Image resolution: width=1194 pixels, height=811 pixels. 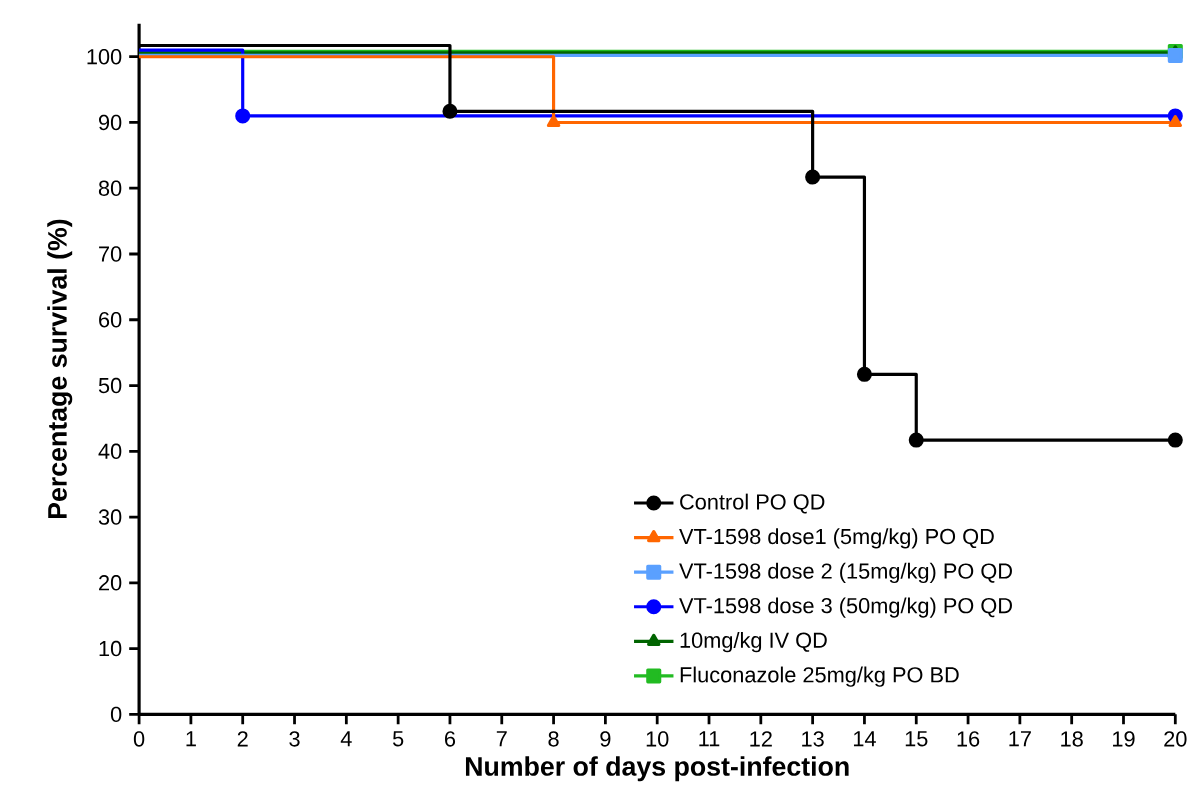 I want to click on legend-label: Fluconazole 25mg/kg PO BD, so click(x=819, y=676).